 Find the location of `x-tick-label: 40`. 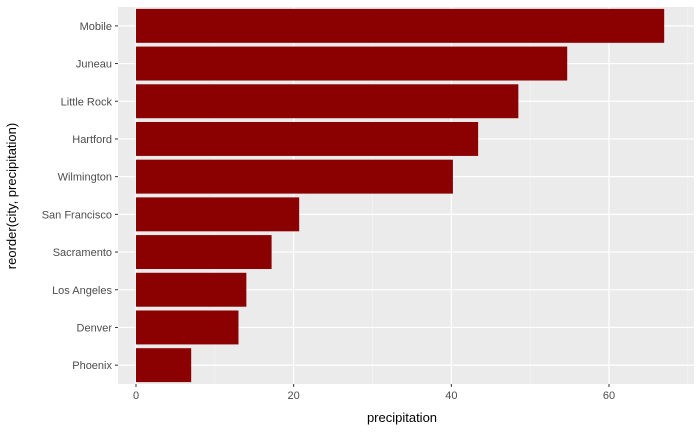

x-tick-label: 40 is located at coordinates (451, 396).